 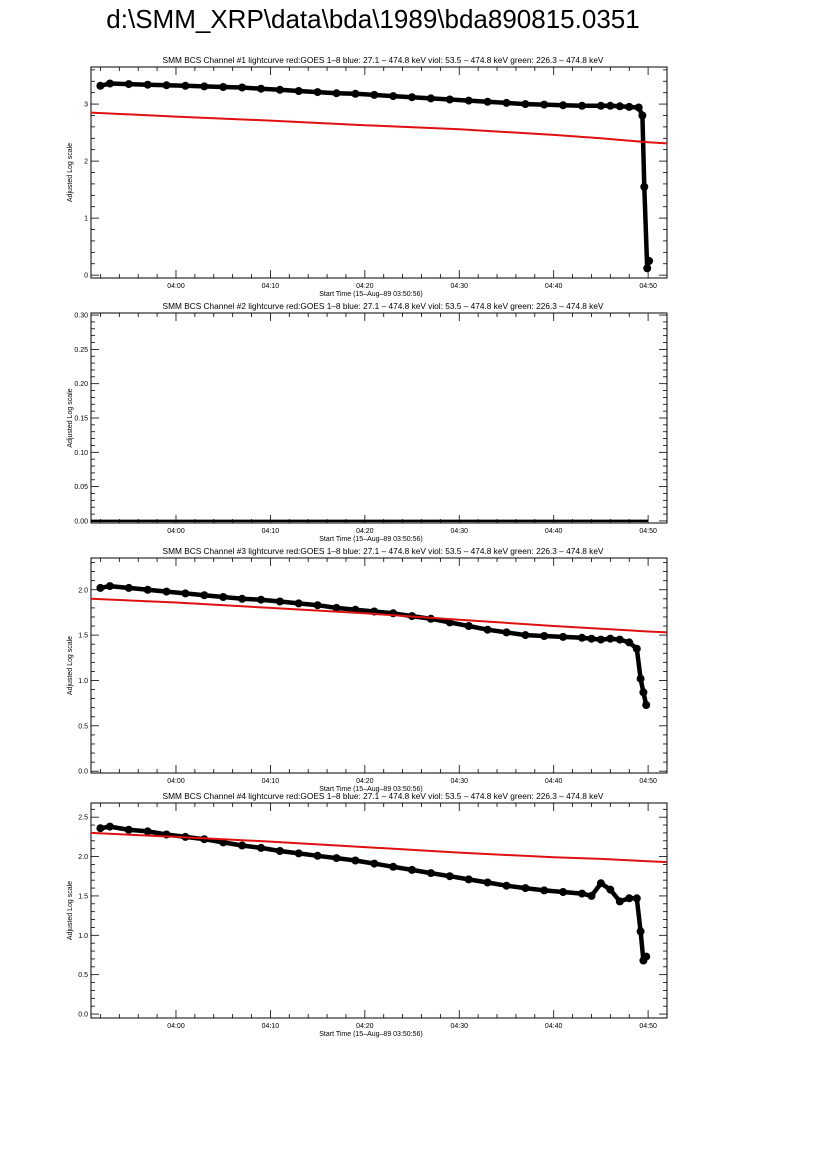 I want to click on y-tick-label: 1.0, so click(x=83, y=936).